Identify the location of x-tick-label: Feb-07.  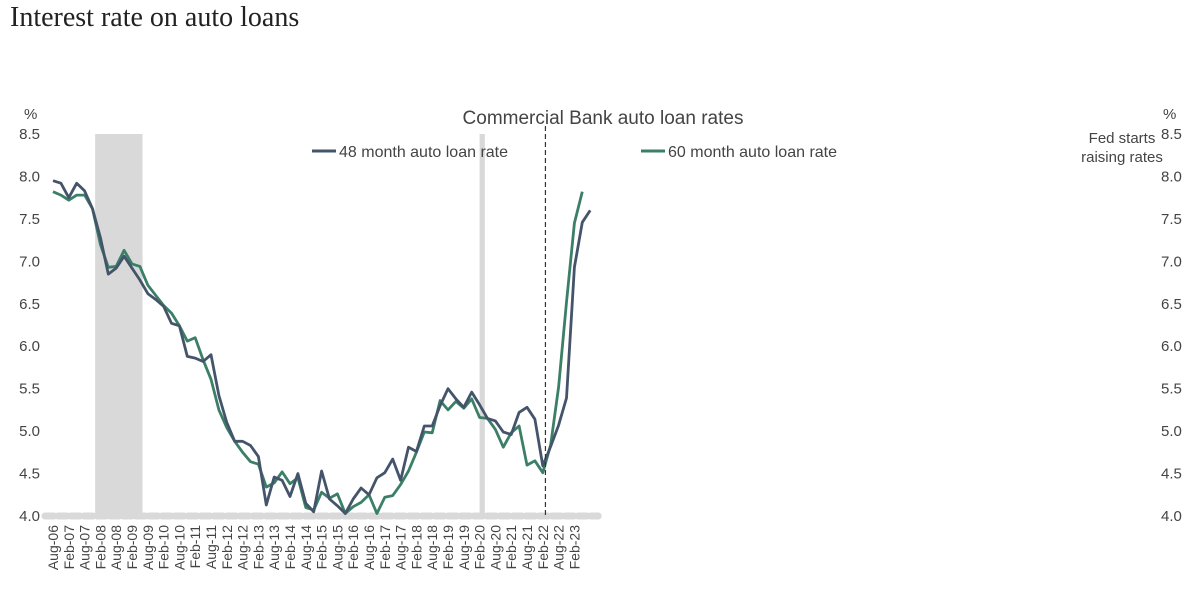
(69, 547).